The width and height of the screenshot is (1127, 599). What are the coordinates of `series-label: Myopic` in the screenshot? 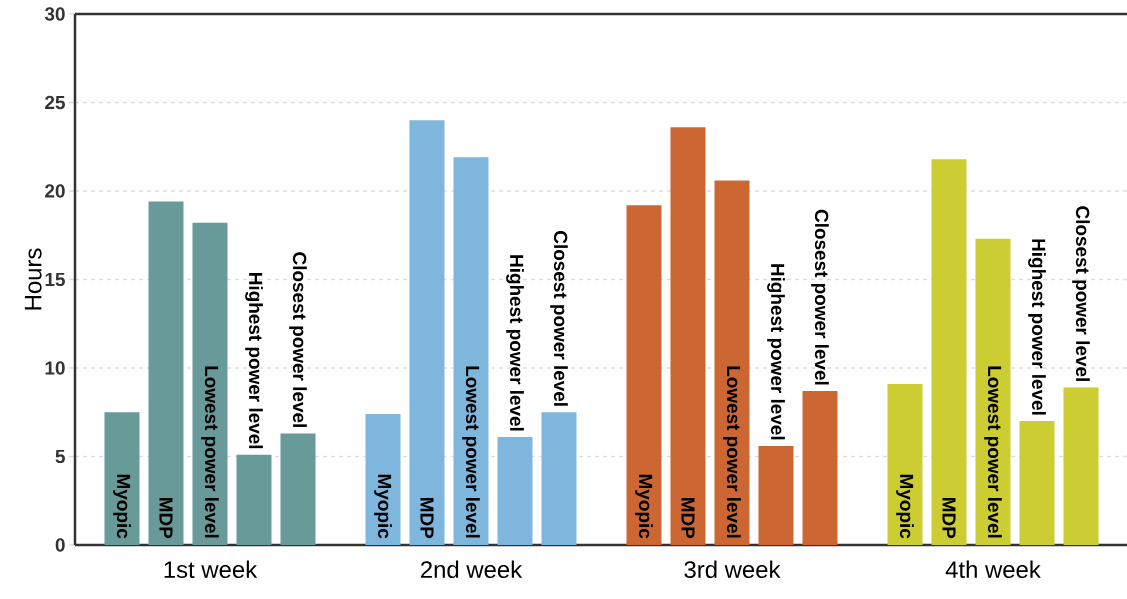 It's located at (122, 506).